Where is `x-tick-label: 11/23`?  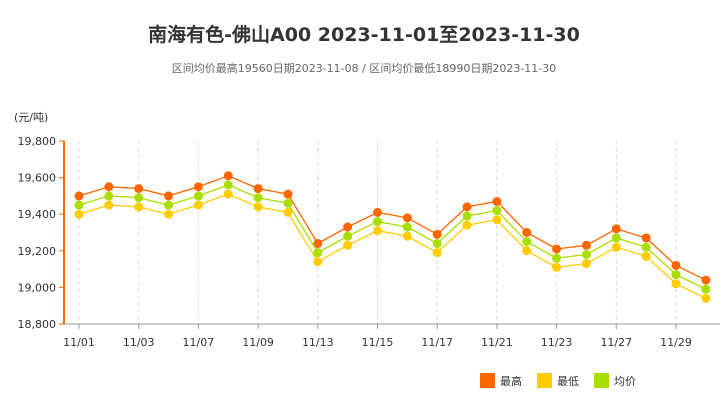
x-tick-label: 11/23 is located at coordinates (557, 342).